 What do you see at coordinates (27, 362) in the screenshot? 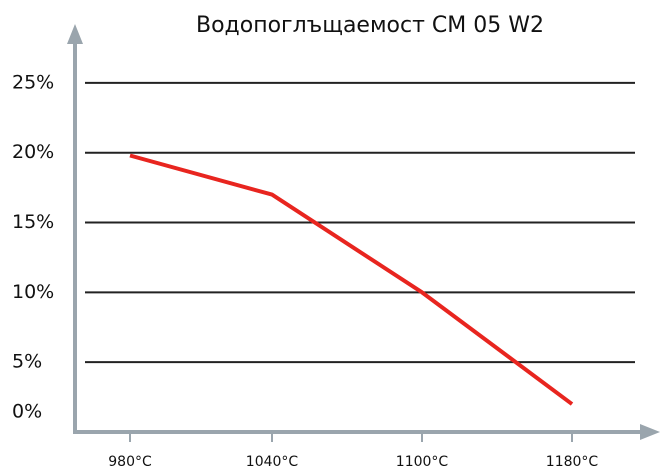
I see `y-tick-label: 5%` at bounding box center [27, 362].